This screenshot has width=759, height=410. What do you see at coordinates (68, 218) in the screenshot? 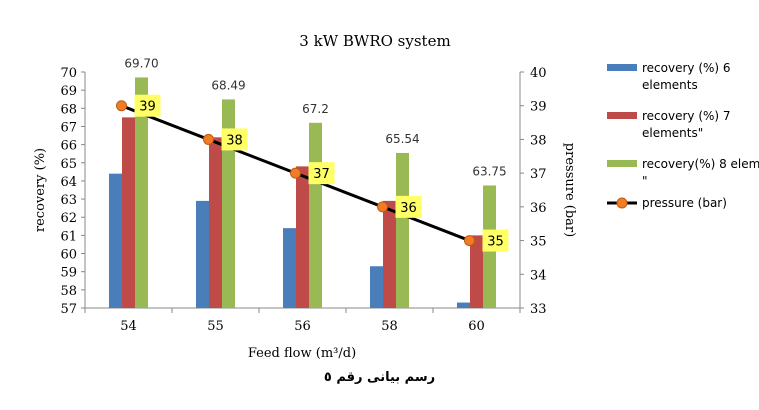
I see `y-tick-label: 62` at bounding box center [68, 218].